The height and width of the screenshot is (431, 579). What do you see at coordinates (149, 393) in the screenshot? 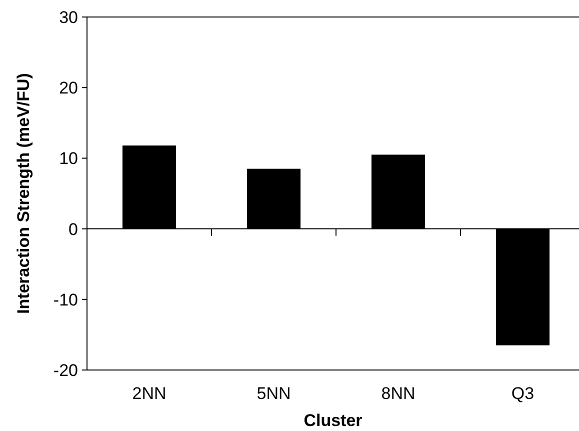
I see `x-tick-label: 2NN` at bounding box center [149, 393].